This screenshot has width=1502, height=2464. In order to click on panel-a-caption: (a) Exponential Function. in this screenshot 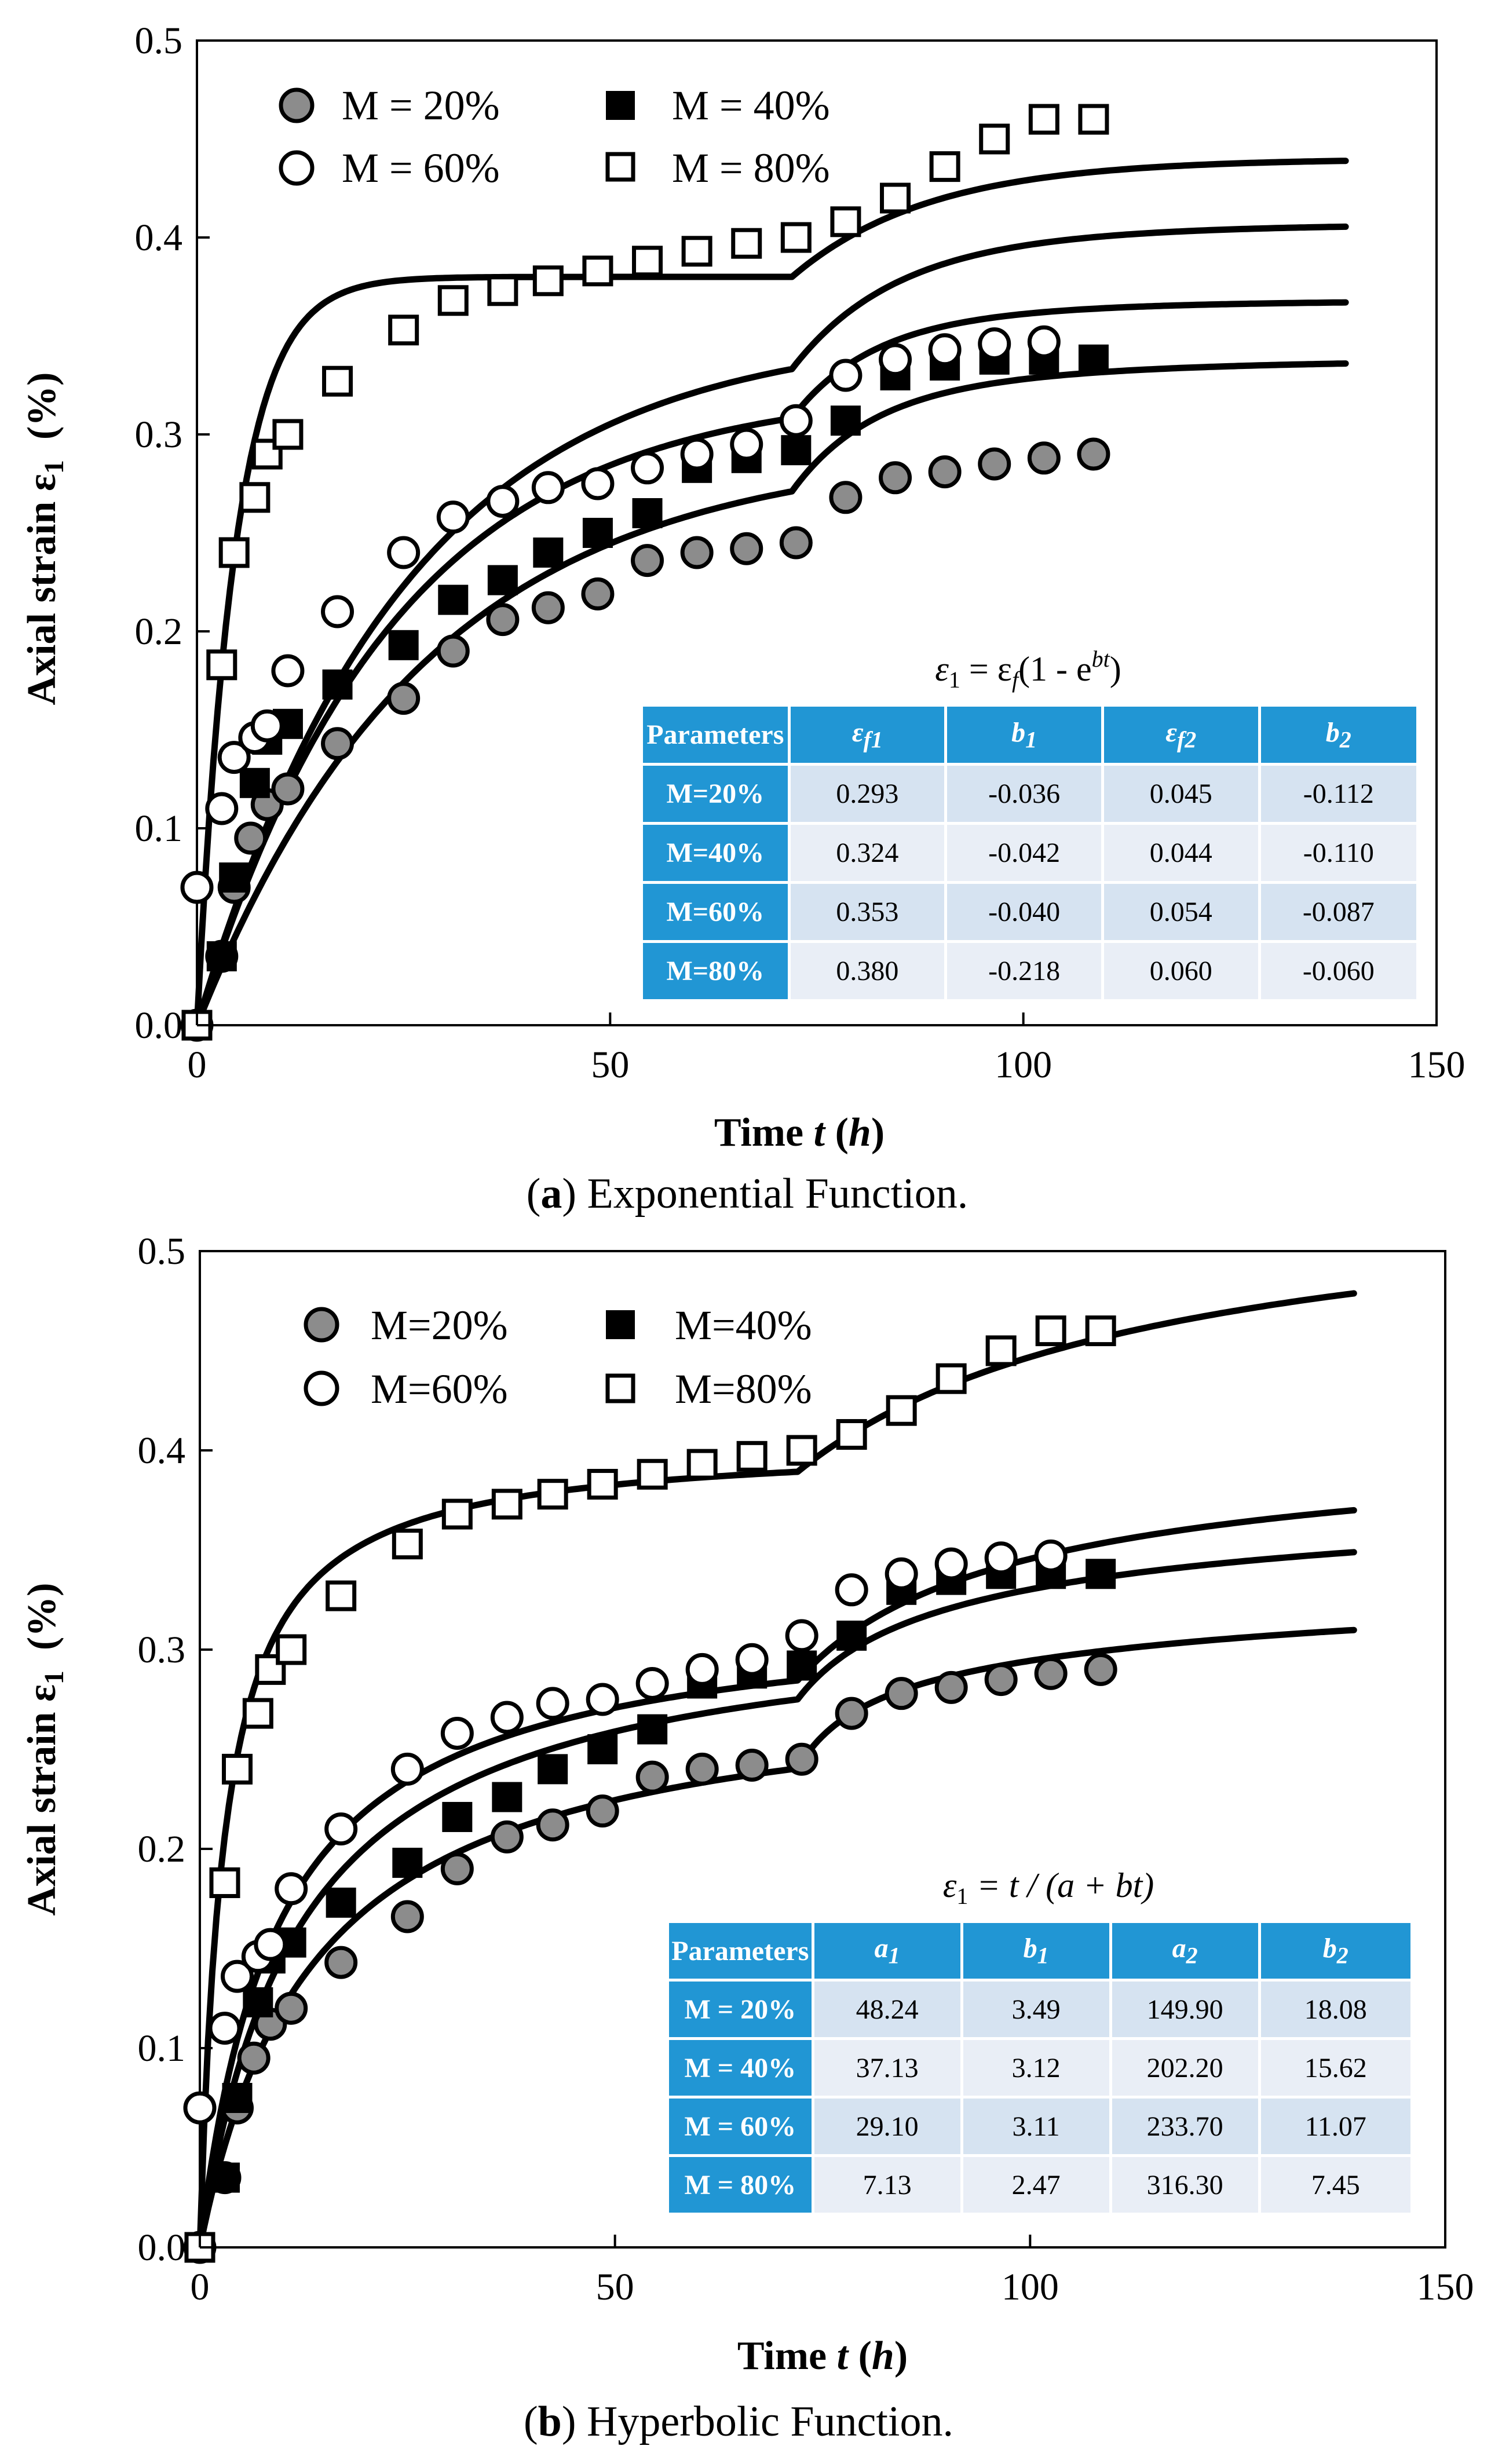, I will do `click(748, 1194)`.